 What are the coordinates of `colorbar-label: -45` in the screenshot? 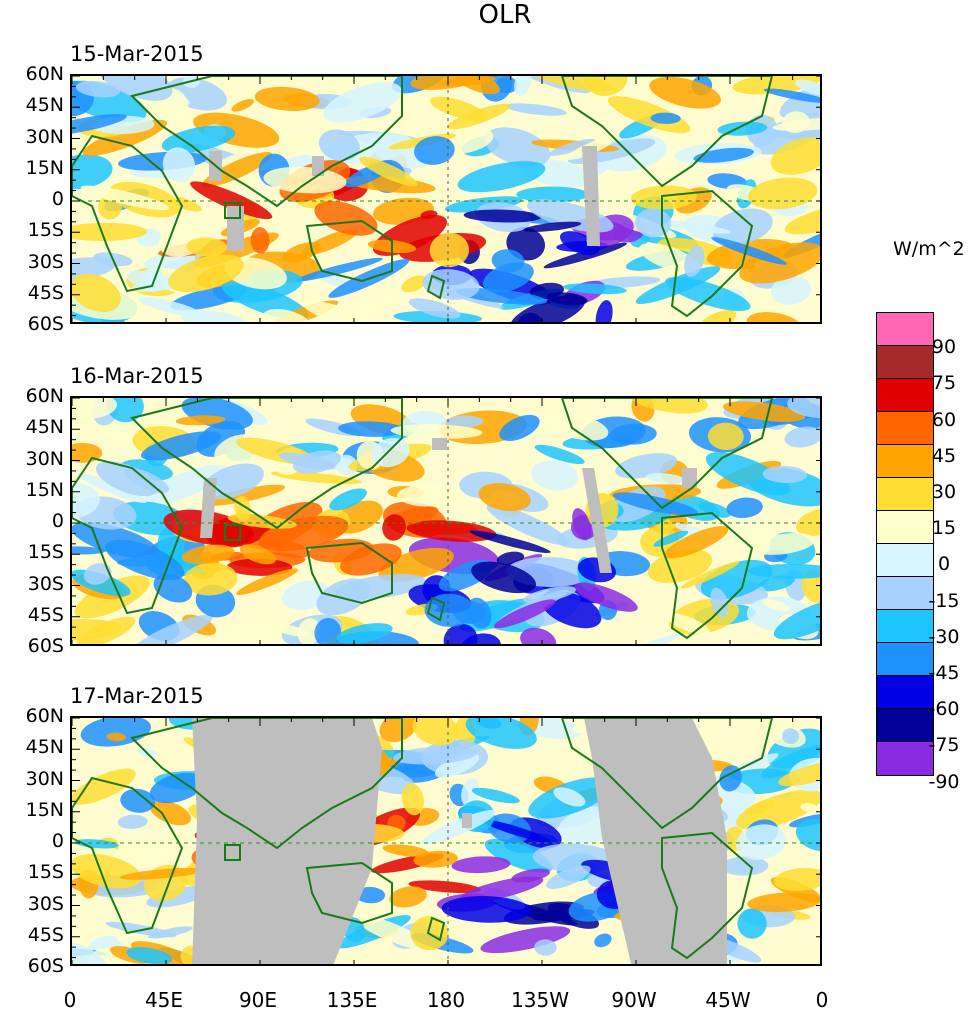 It's located at (944, 673).